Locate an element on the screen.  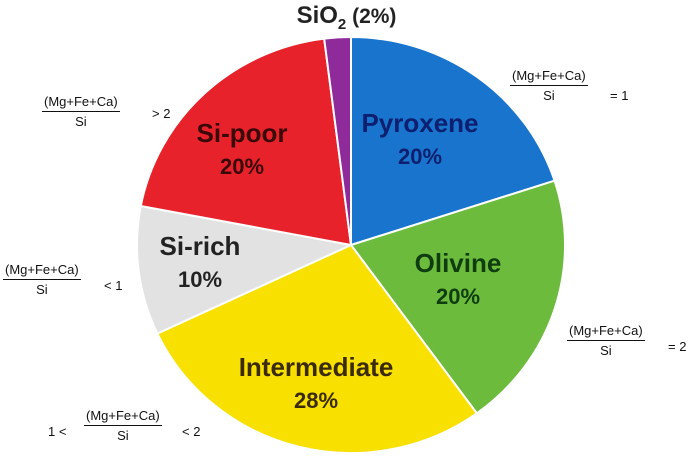
si-rich-ratio: (Mg+Fe+Ca) Si is located at coordinates (42, 279).